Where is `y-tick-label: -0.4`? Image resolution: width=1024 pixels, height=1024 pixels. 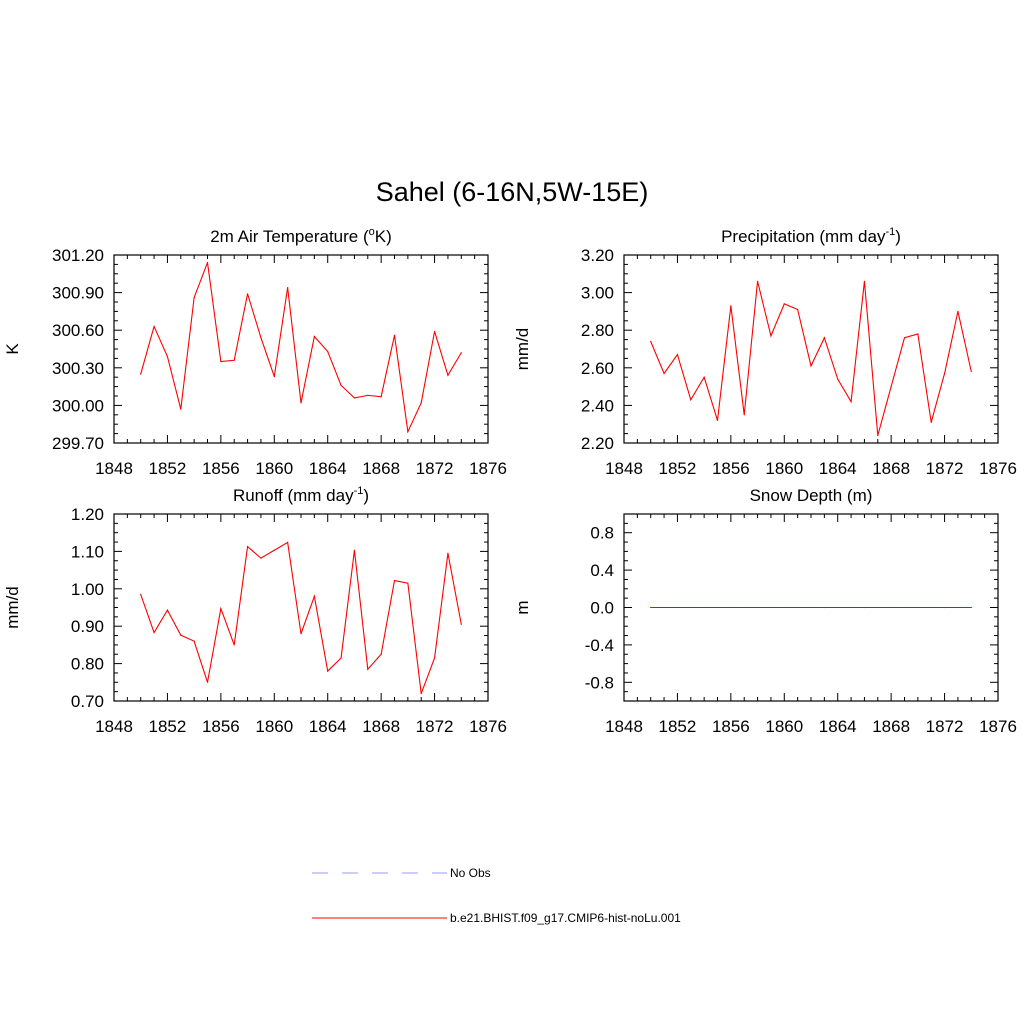 y-tick-label: -0.4 is located at coordinates (599, 645).